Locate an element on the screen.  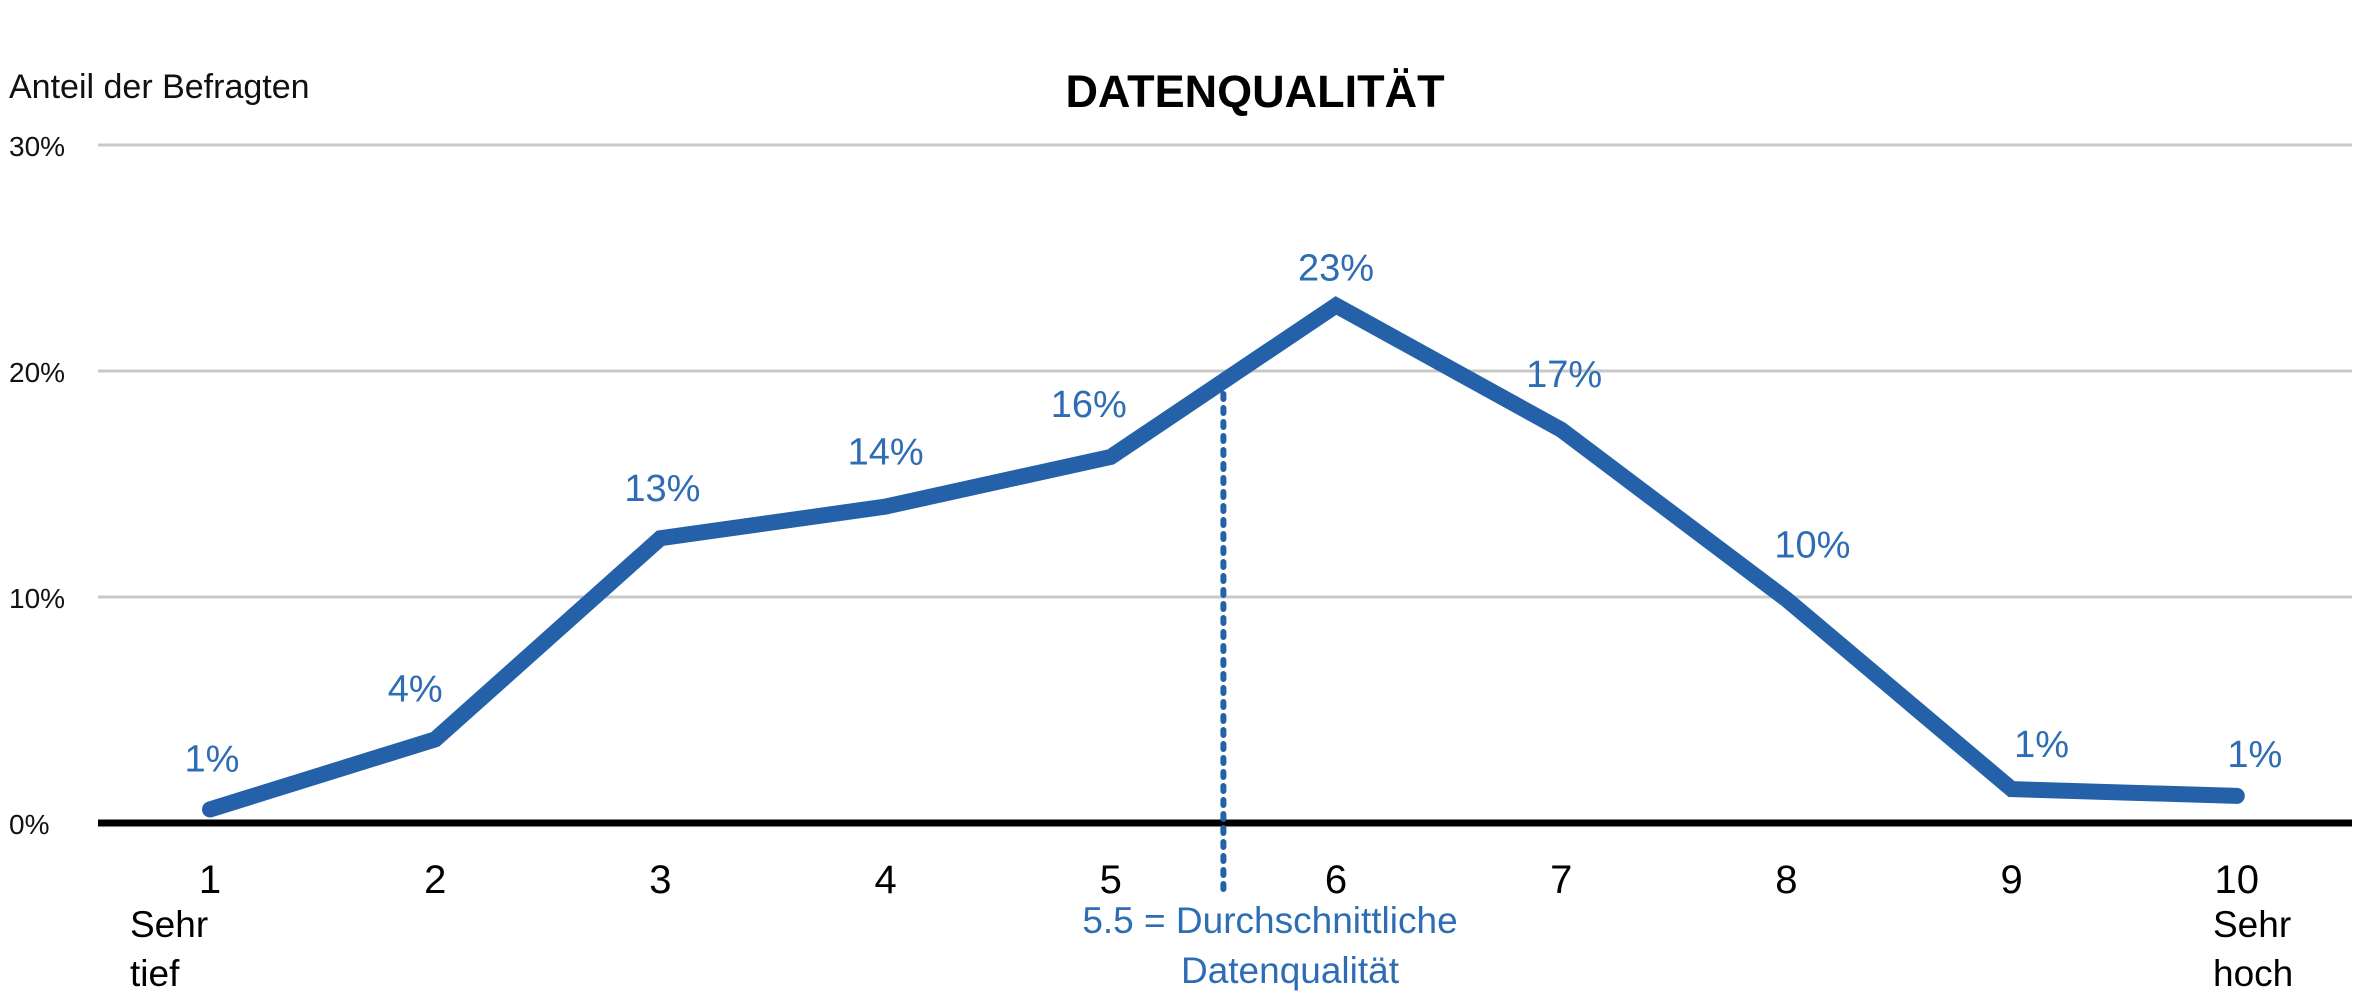
x-tick-label: 3 is located at coordinates (660, 880).